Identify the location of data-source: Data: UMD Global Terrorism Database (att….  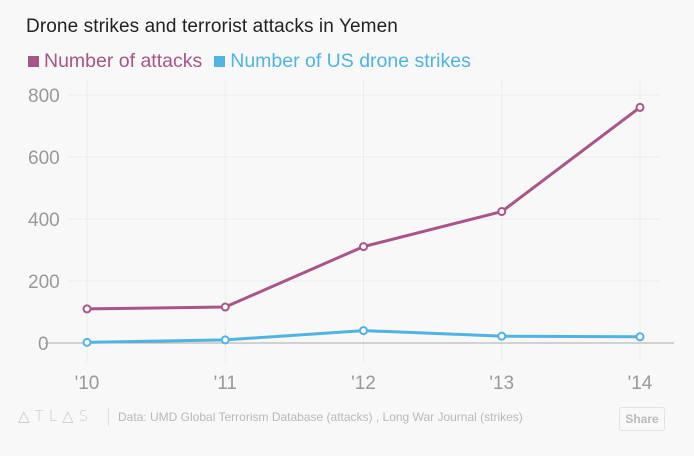
(320, 417).